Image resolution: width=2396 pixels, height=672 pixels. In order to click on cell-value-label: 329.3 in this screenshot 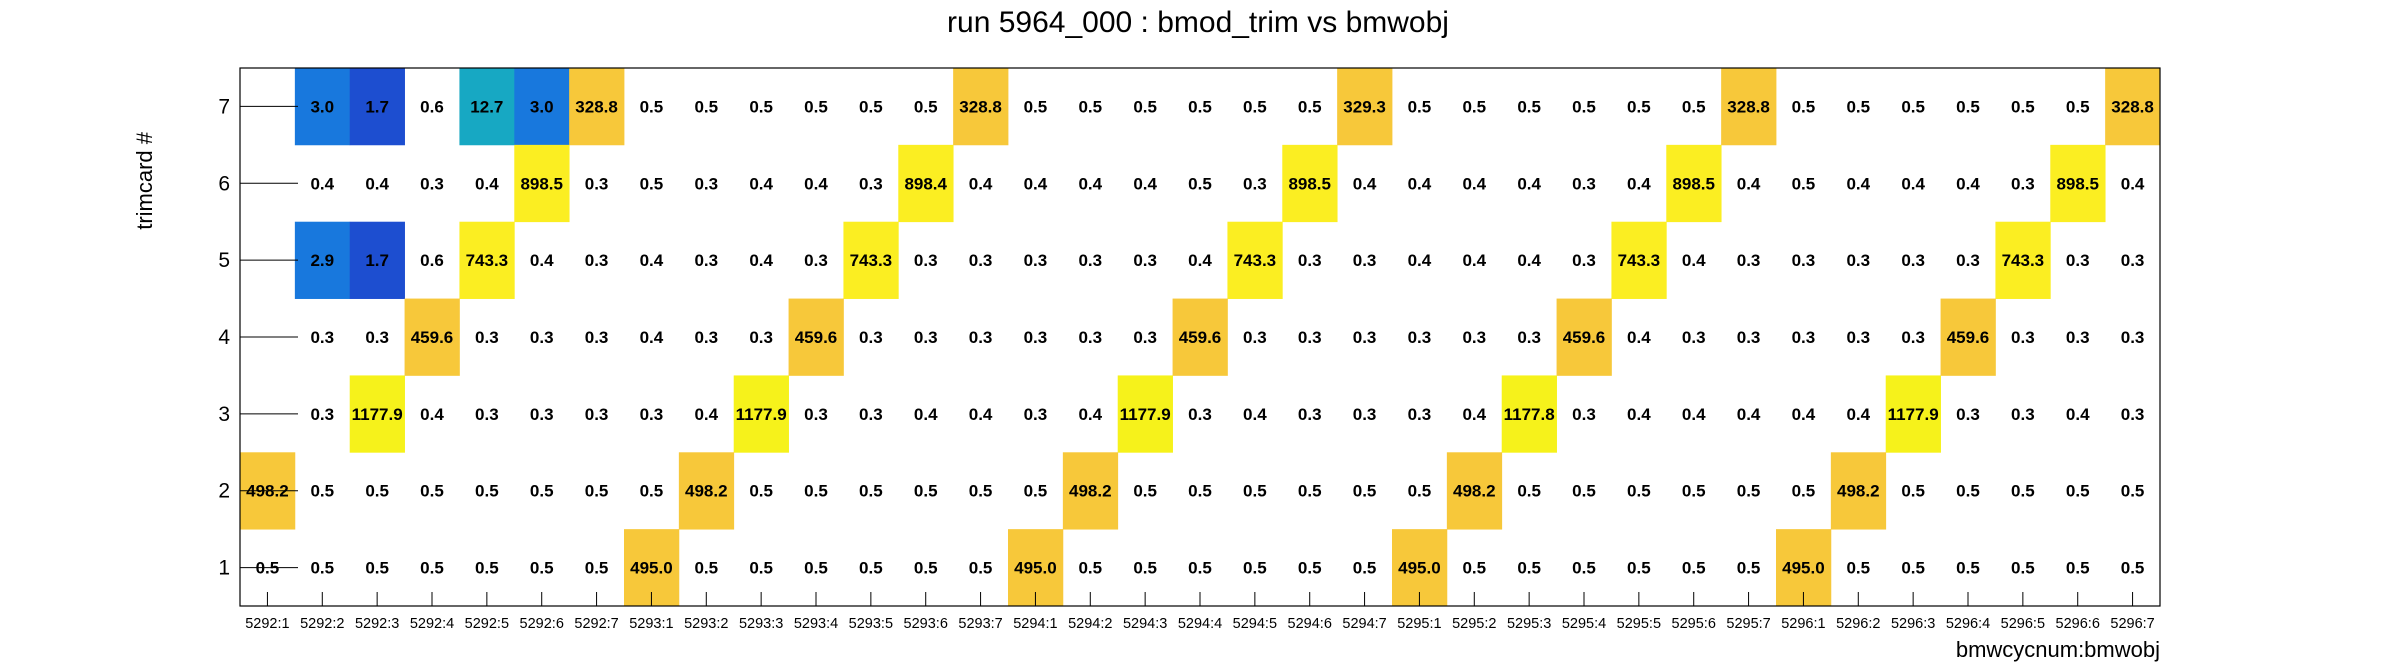, I will do `click(1364, 106)`.